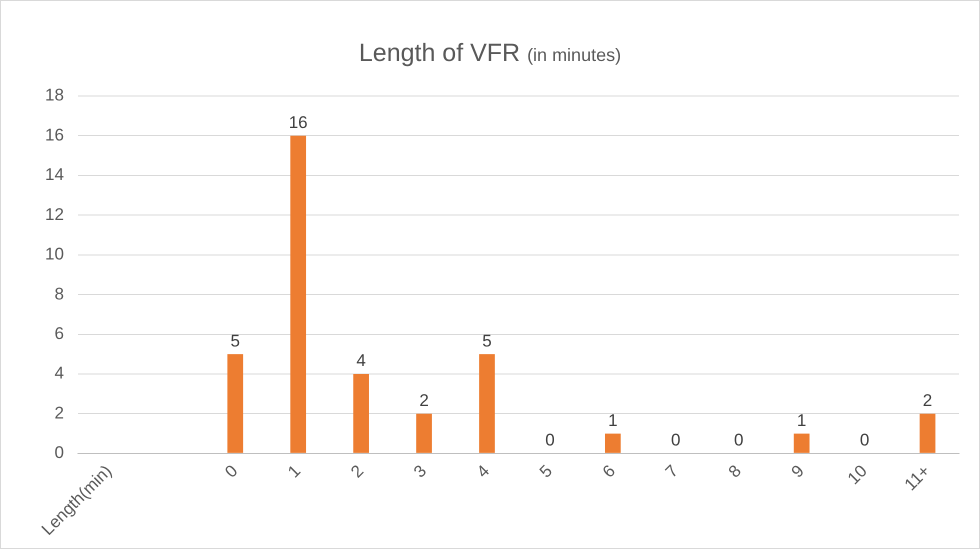 The height and width of the screenshot is (549, 980). What do you see at coordinates (59, 333) in the screenshot?
I see `y-tick-label: 6` at bounding box center [59, 333].